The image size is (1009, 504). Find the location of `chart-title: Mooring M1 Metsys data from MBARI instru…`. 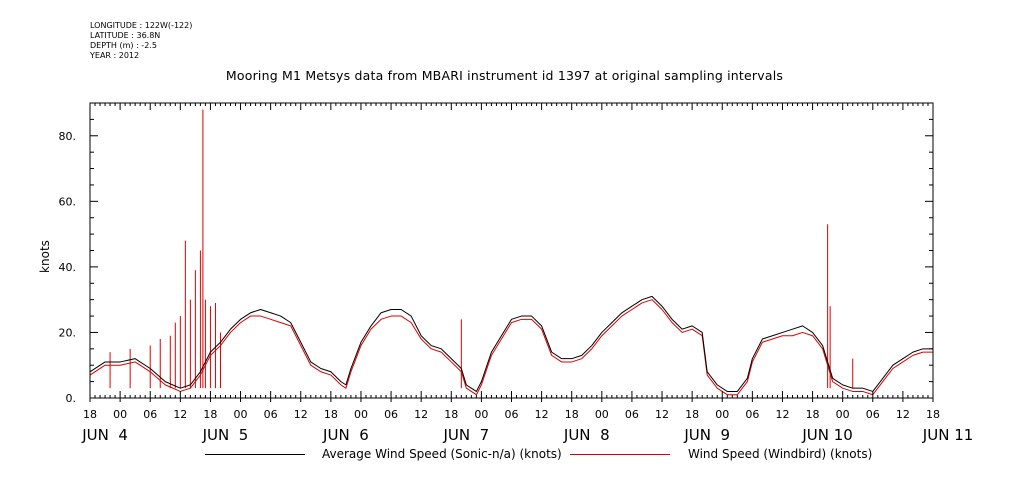

chart-title: Mooring M1 Metsys data from MBARI instru… is located at coordinates (504, 75).